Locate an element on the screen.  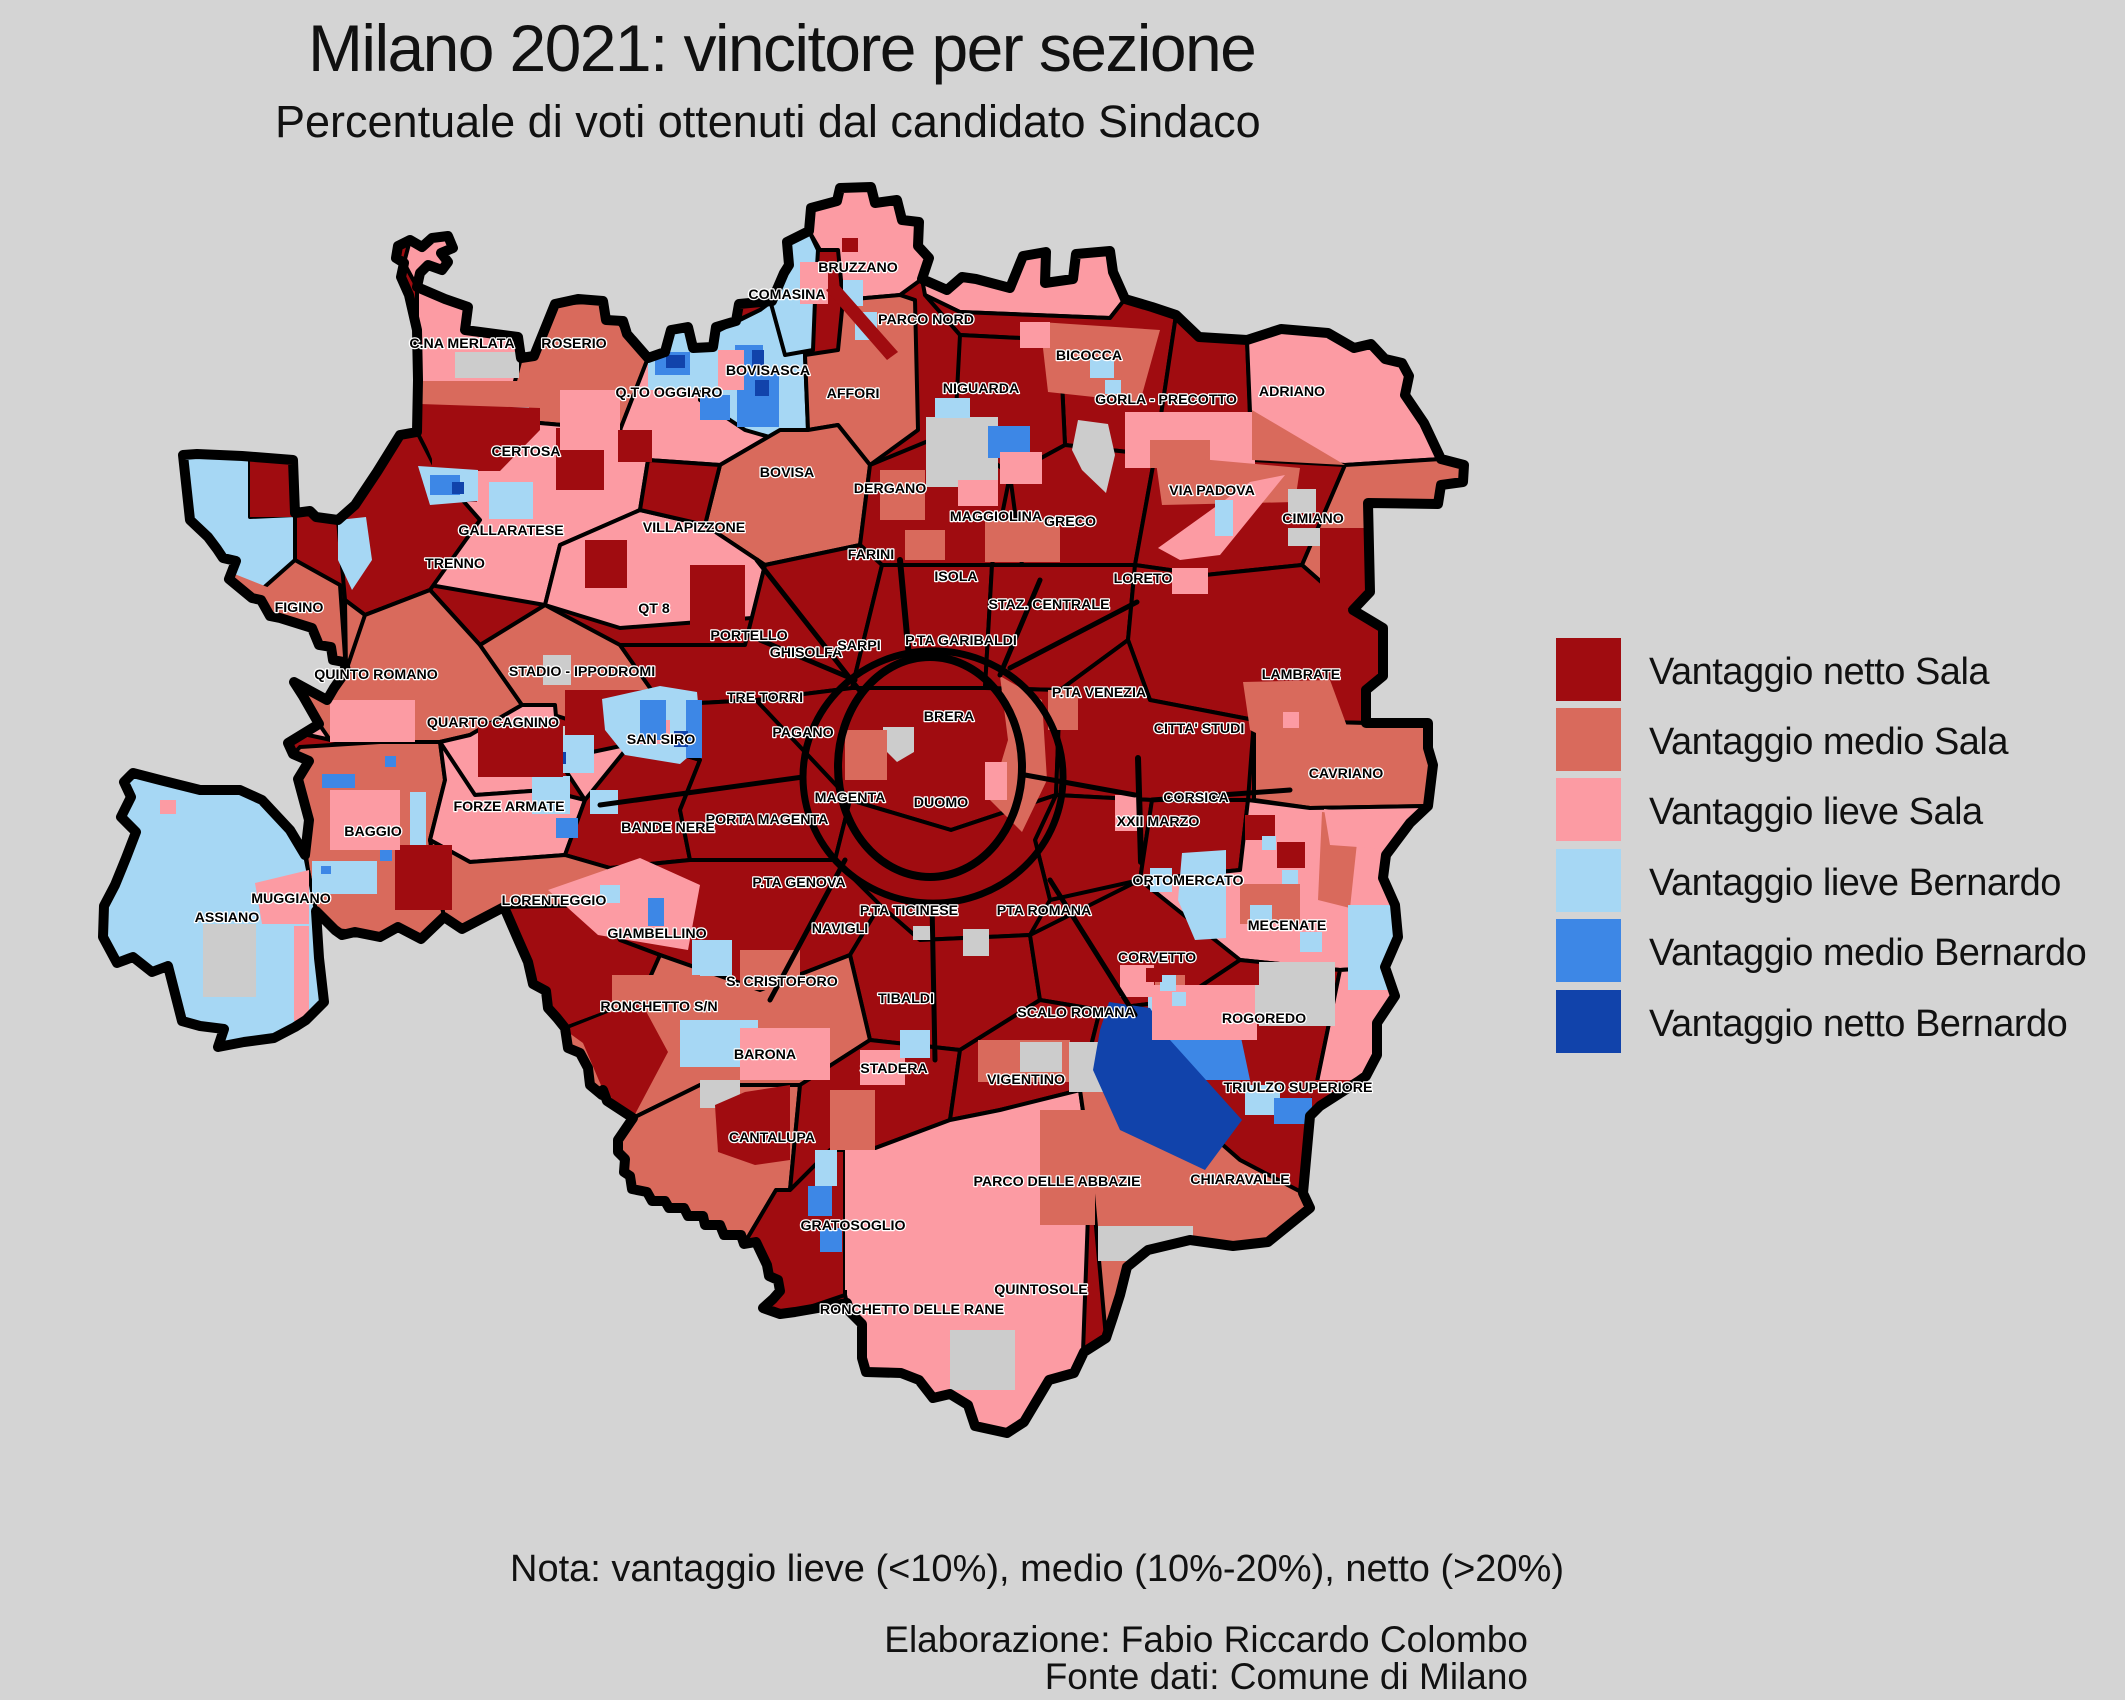
svg-text: NIGUARDA is located at coordinates (981, 389).